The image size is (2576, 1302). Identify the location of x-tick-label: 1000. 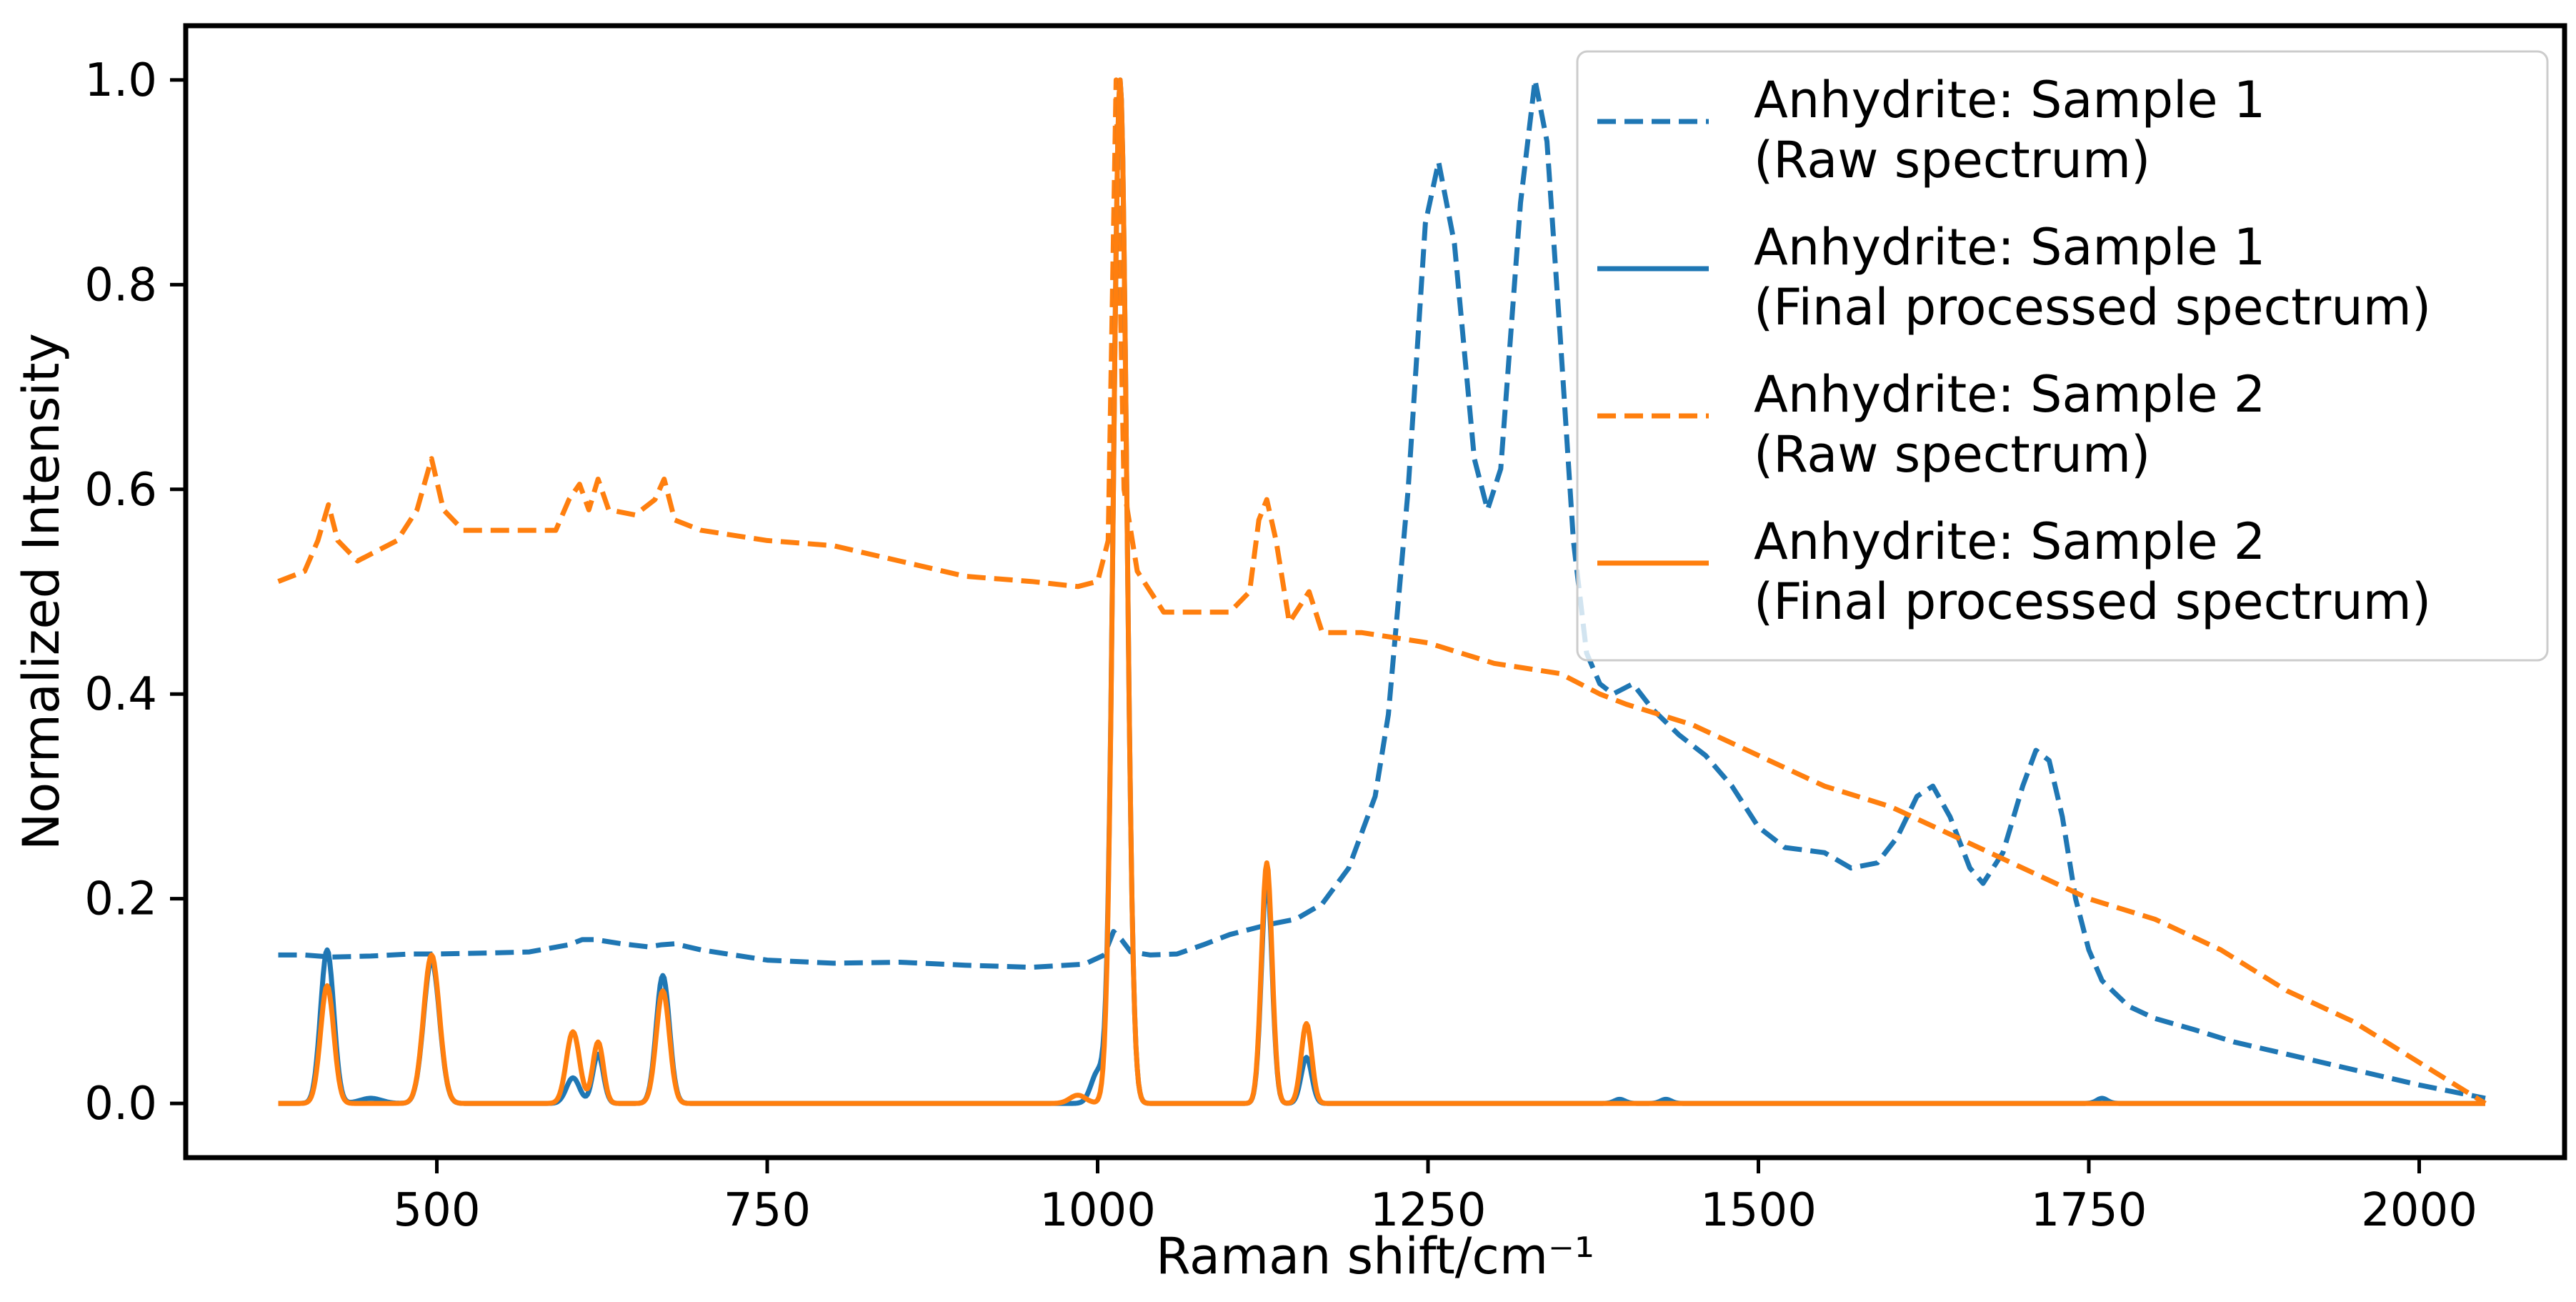
(1097, 1210).